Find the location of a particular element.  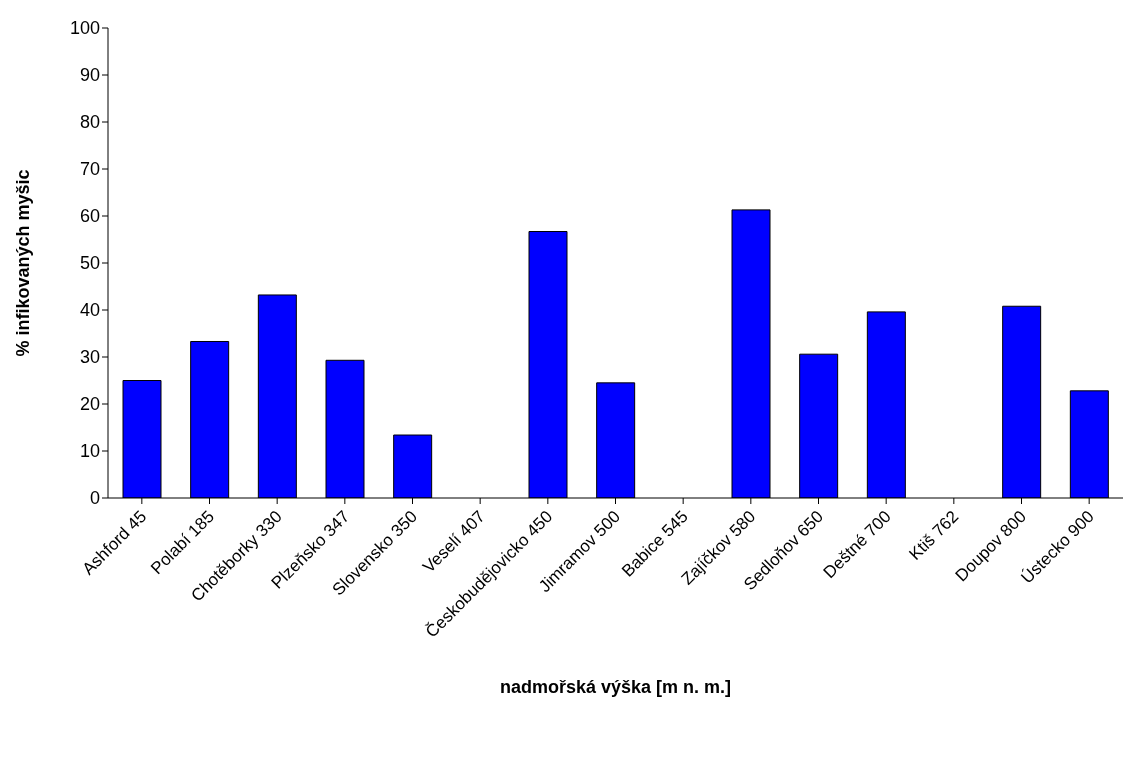

y-tick-label: 10 is located at coordinates (89, 451).